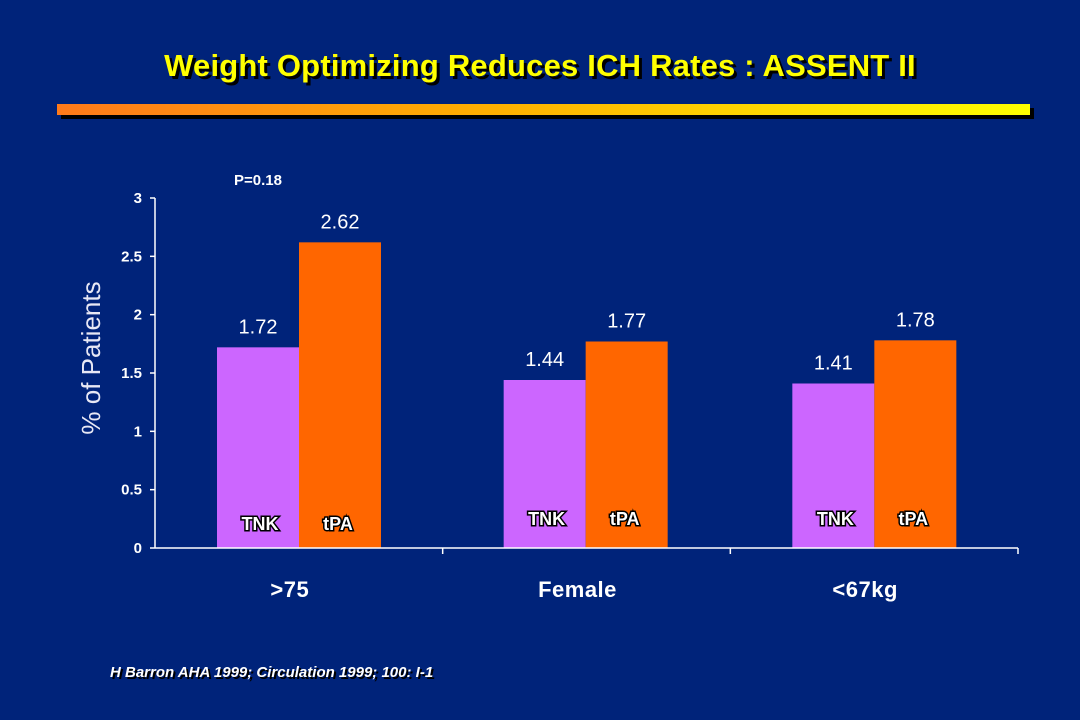 This screenshot has width=1080, height=720. Describe the element at coordinates (546, 519) in the screenshot. I see `series-label-tnk-2: TNK` at that location.